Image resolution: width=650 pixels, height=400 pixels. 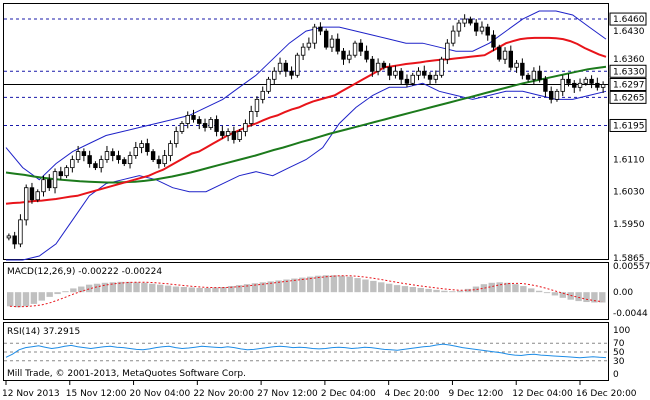 I want to click on price-level-label: 1.6330, so click(x=629, y=72).